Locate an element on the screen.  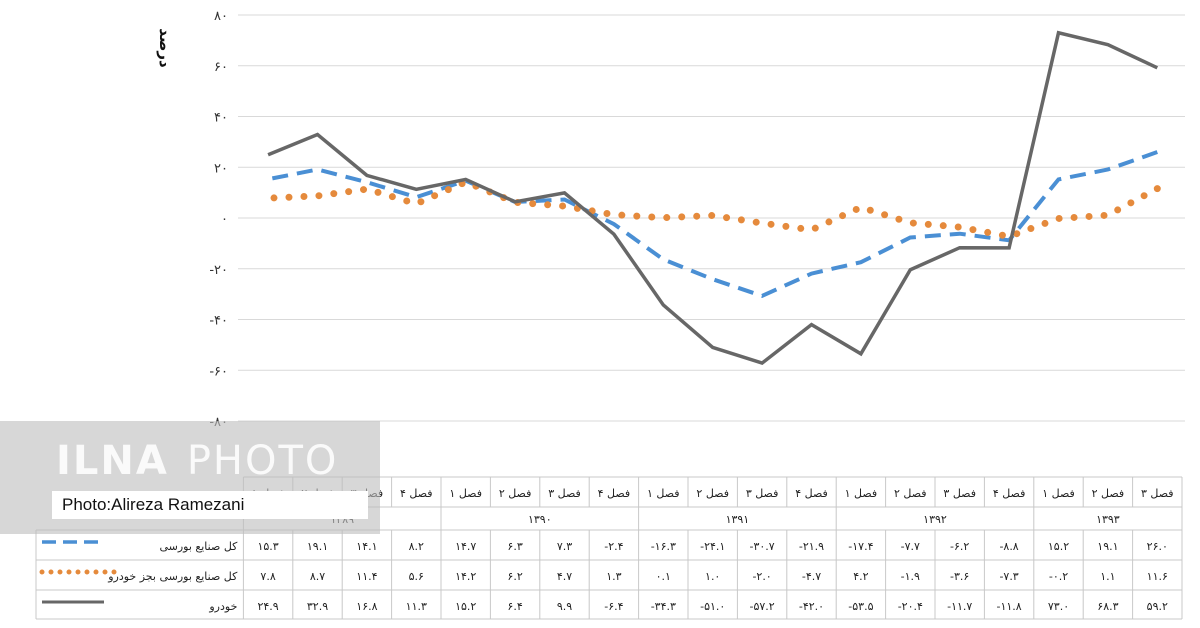
data-cell: -۱۶.۳ is located at coordinates (663, 546).